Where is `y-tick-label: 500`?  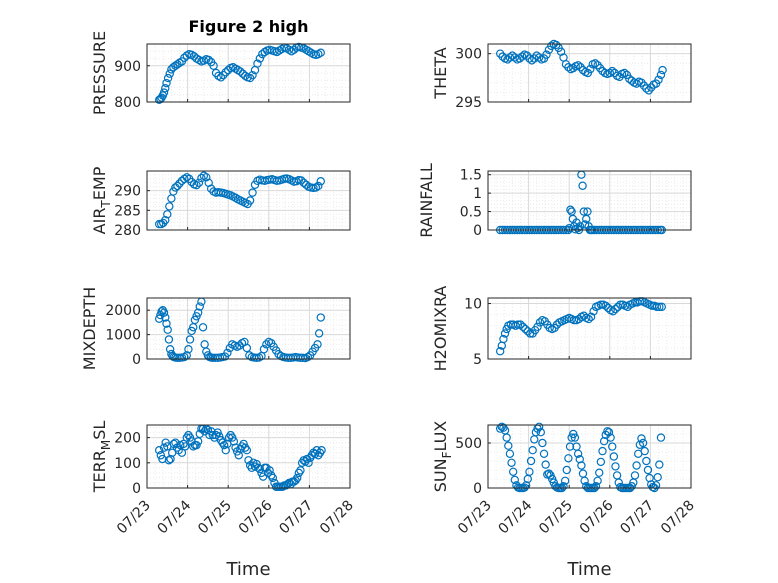
y-tick-label: 500 is located at coordinates (468, 444).